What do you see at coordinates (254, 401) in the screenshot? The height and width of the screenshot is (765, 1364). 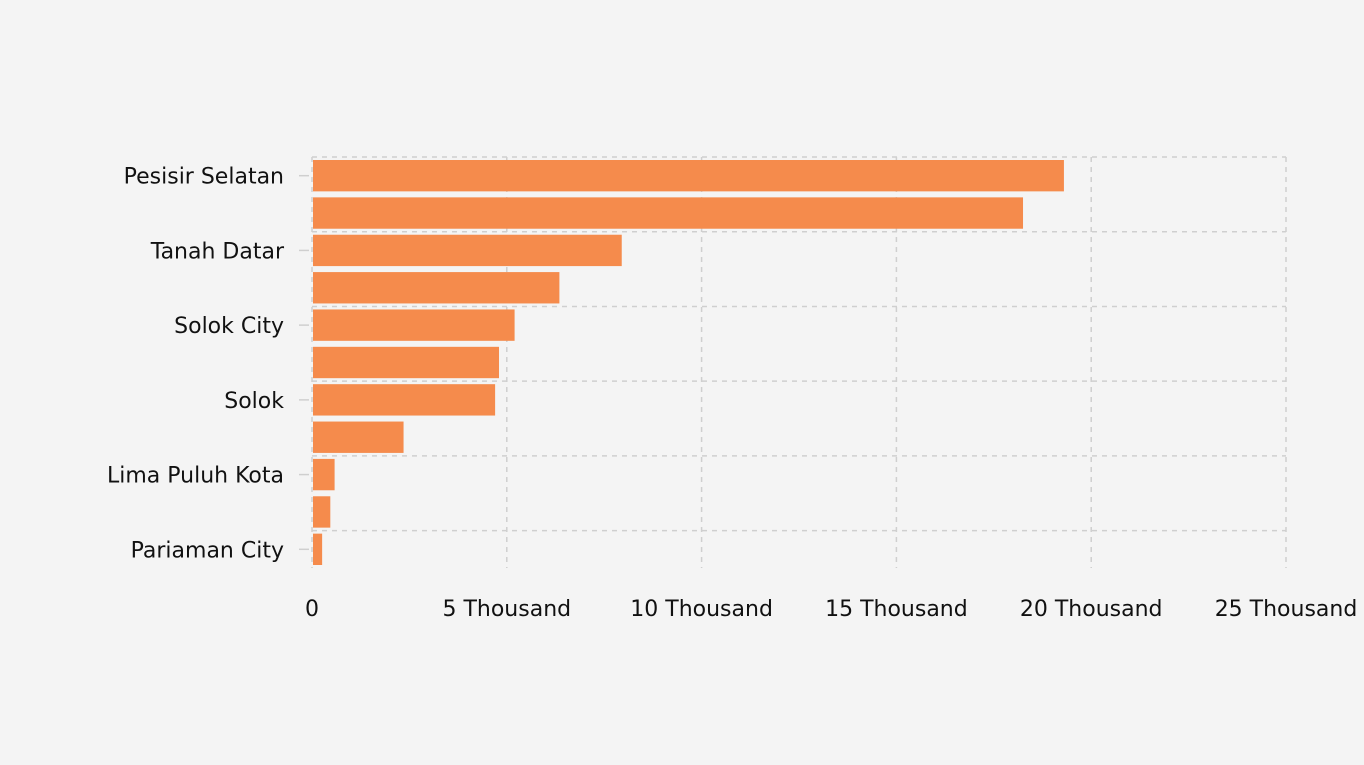 I see `y-tick-label: Solok` at bounding box center [254, 401].